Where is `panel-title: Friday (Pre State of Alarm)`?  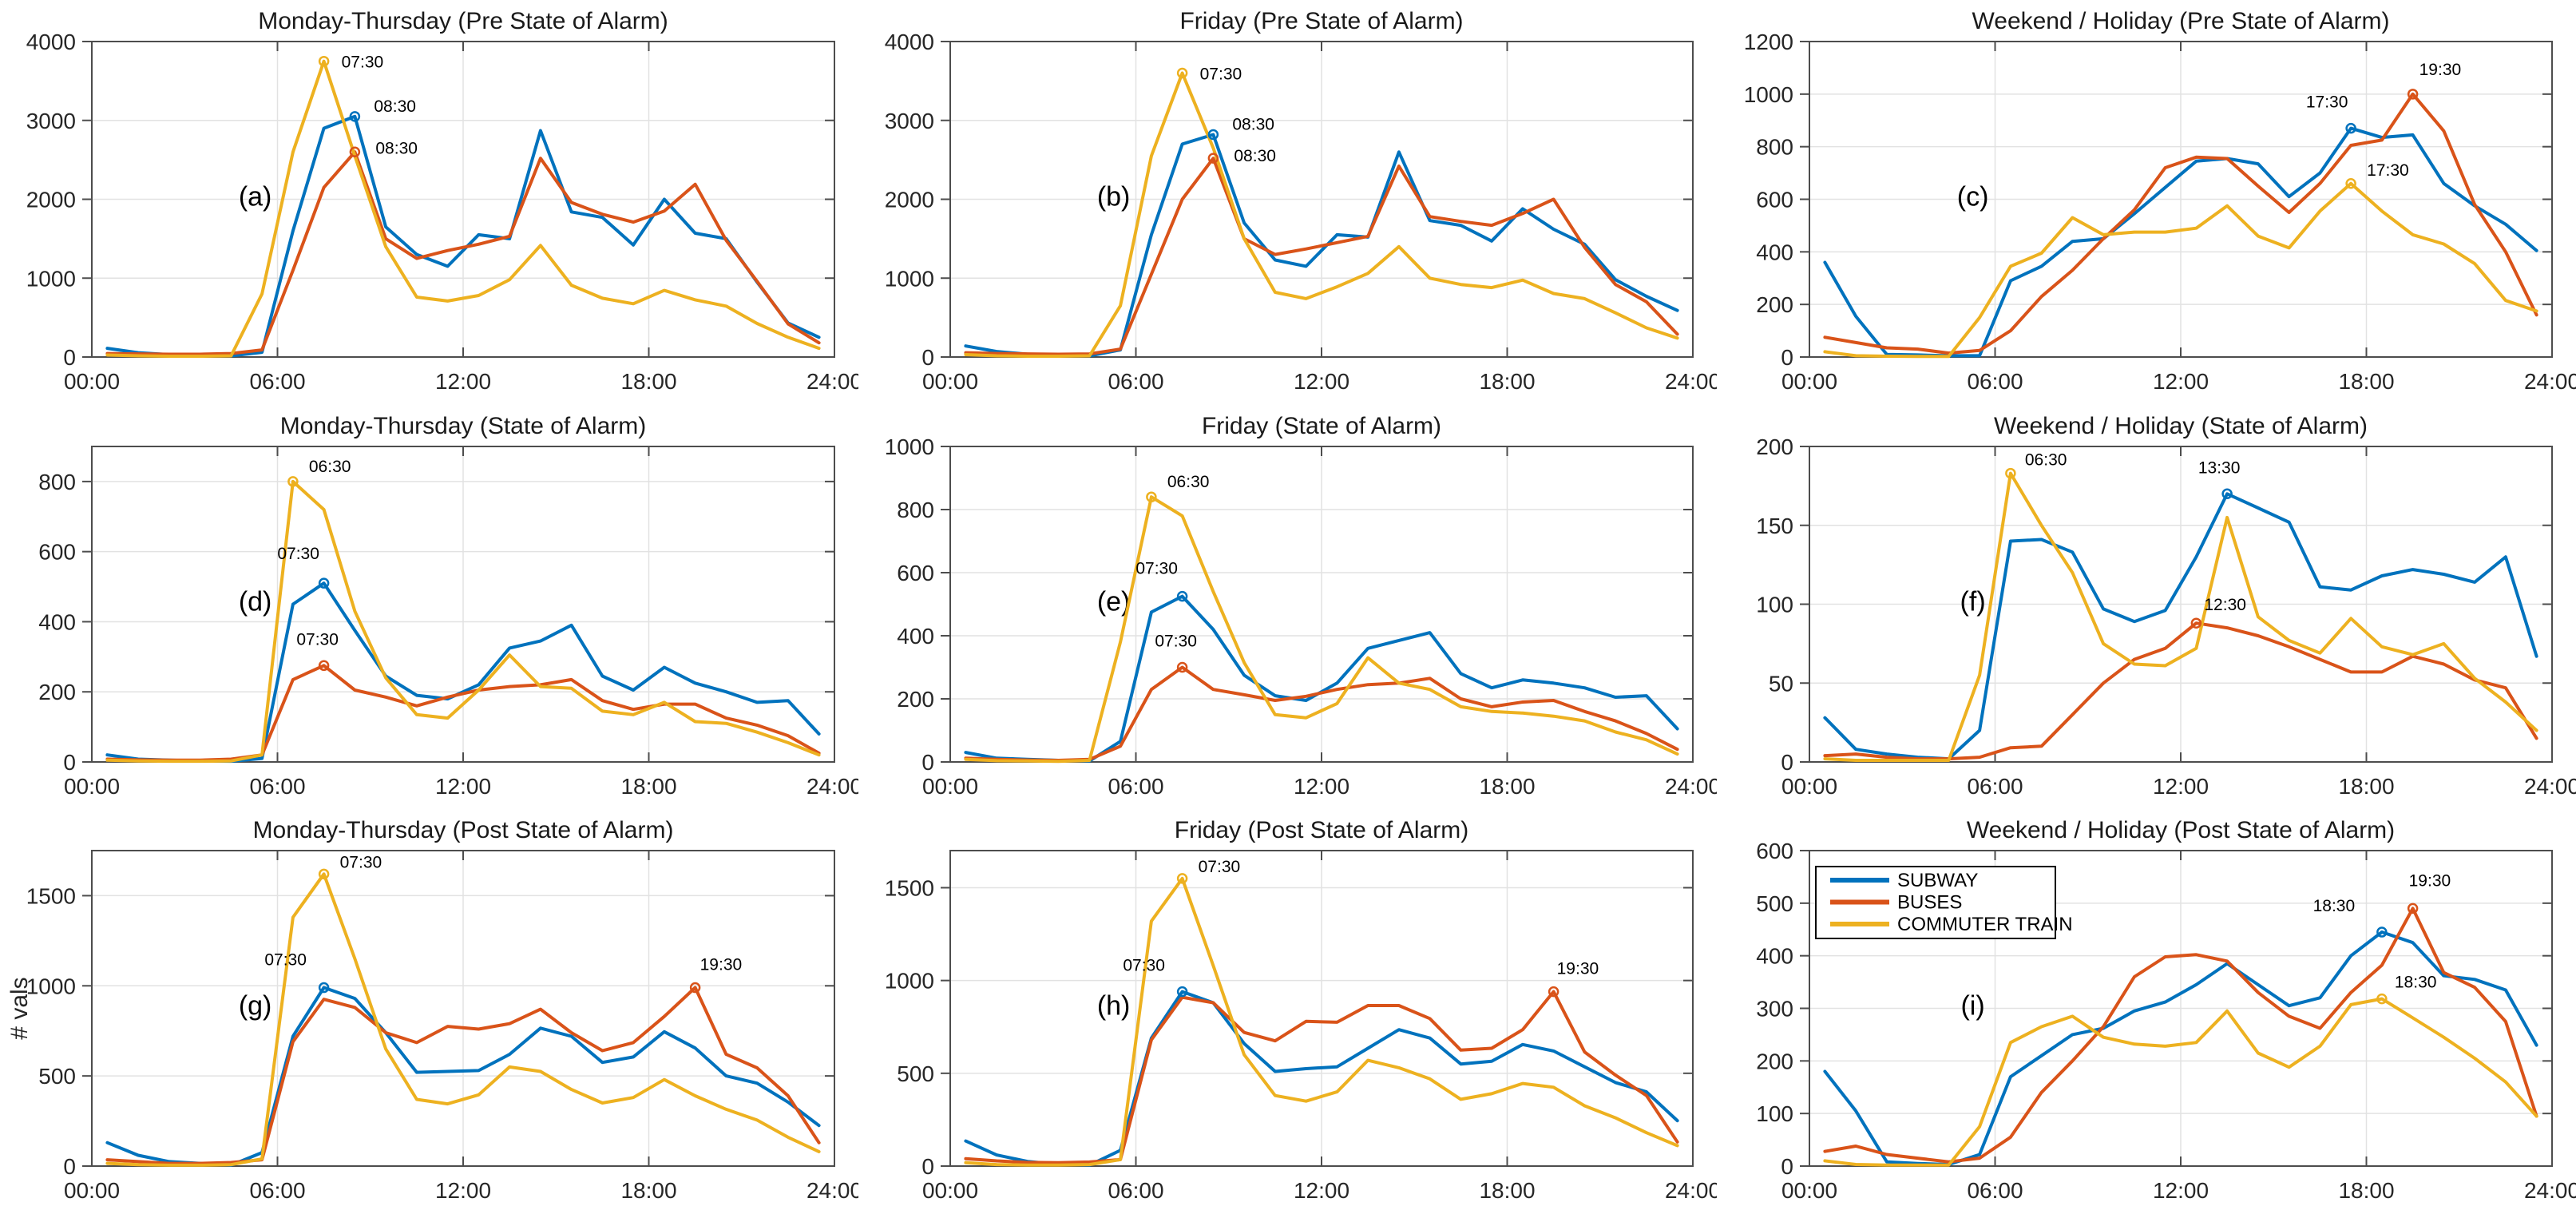 panel-title: Friday (Pre State of Alarm) is located at coordinates (1321, 21).